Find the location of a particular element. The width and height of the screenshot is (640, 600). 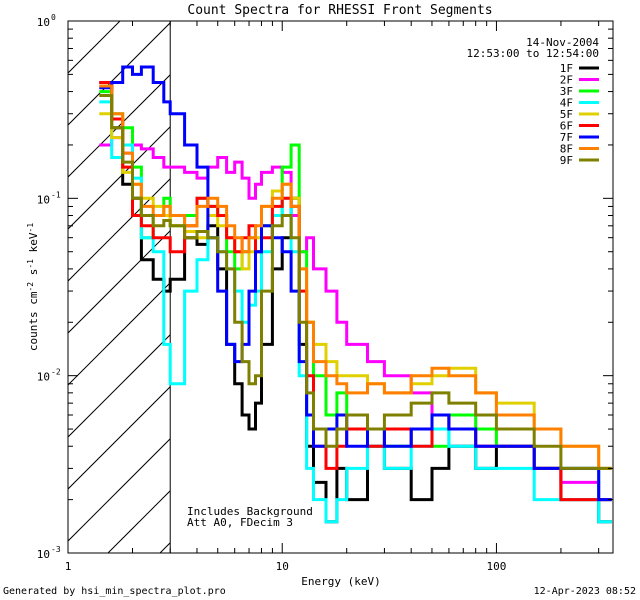

y-tick-exponent: -1 is located at coordinates (56, 194).